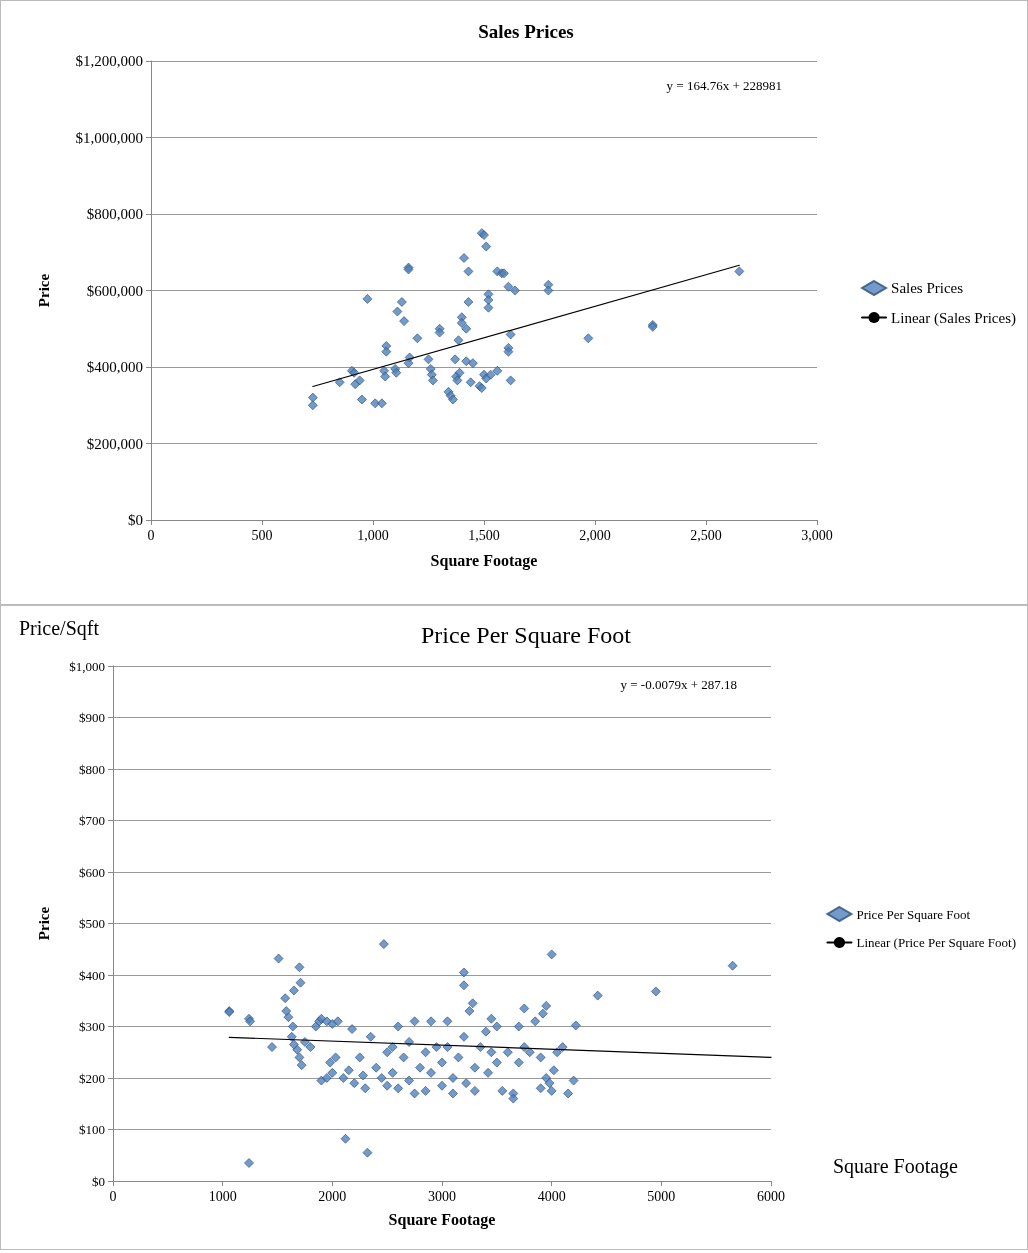  I want to click on annotation: y = 164.76x + 228981, so click(724, 85).